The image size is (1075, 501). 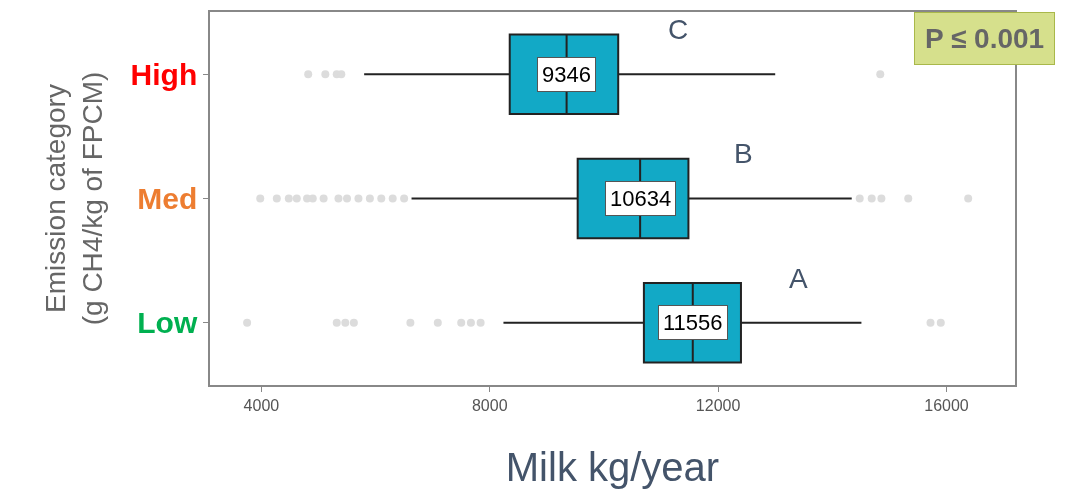 What do you see at coordinates (164, 74) in the screenshot?
I see `y-tick-label: High` at bounding box center [164, 74].